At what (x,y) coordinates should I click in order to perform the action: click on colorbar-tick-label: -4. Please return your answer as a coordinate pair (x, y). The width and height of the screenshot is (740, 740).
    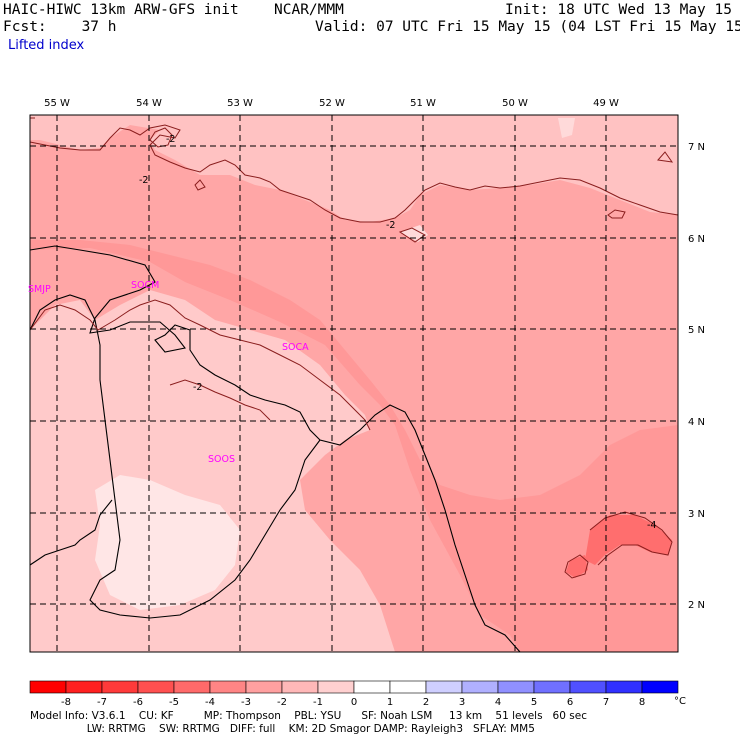
    Looking at the image, I should click on (210, 702).